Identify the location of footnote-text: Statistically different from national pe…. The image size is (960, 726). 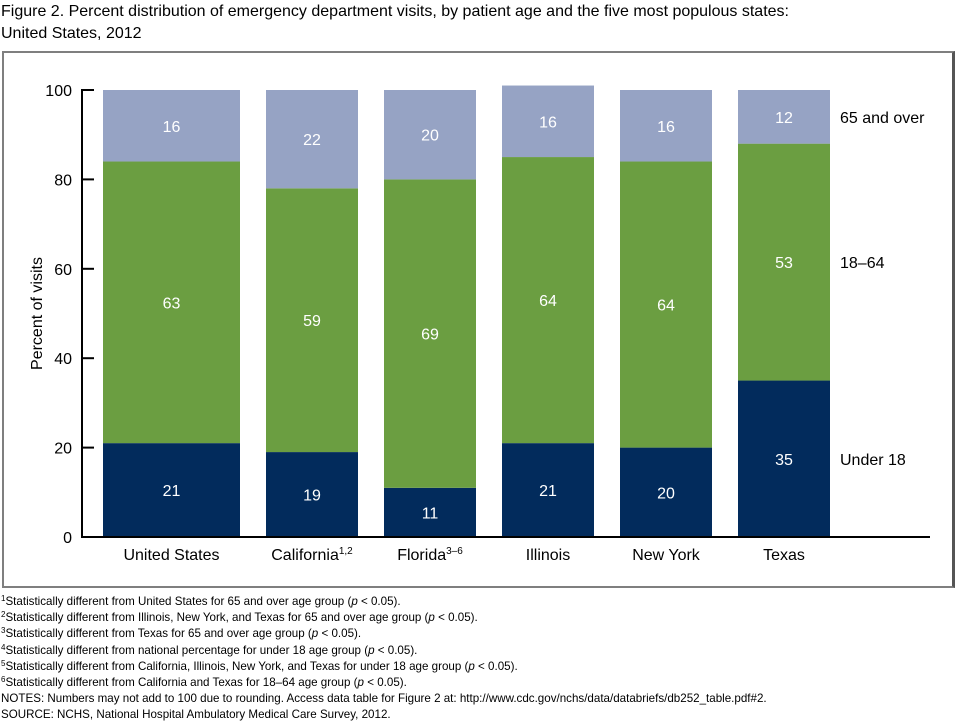
(187, 650).